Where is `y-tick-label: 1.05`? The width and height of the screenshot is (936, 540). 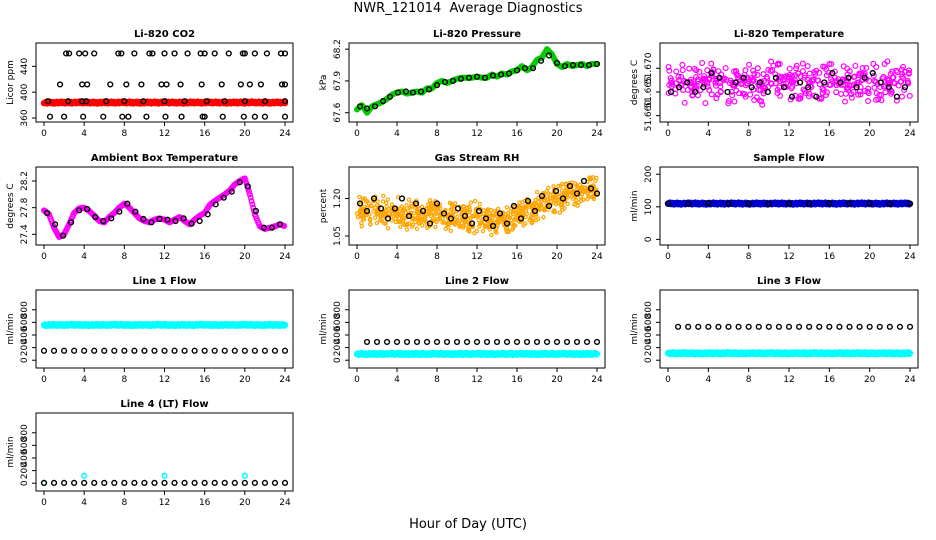
y-tick-label: 1.05 is located at coordinates (338, 236).